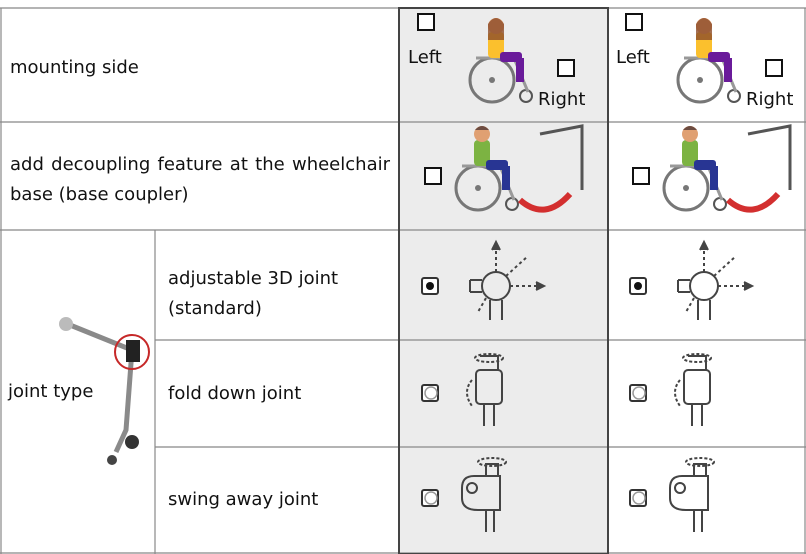  Describe the element at coordinates (253, 293) in the screenshot. I see `option-label: adjustable 3D joint (standard)` at that location.